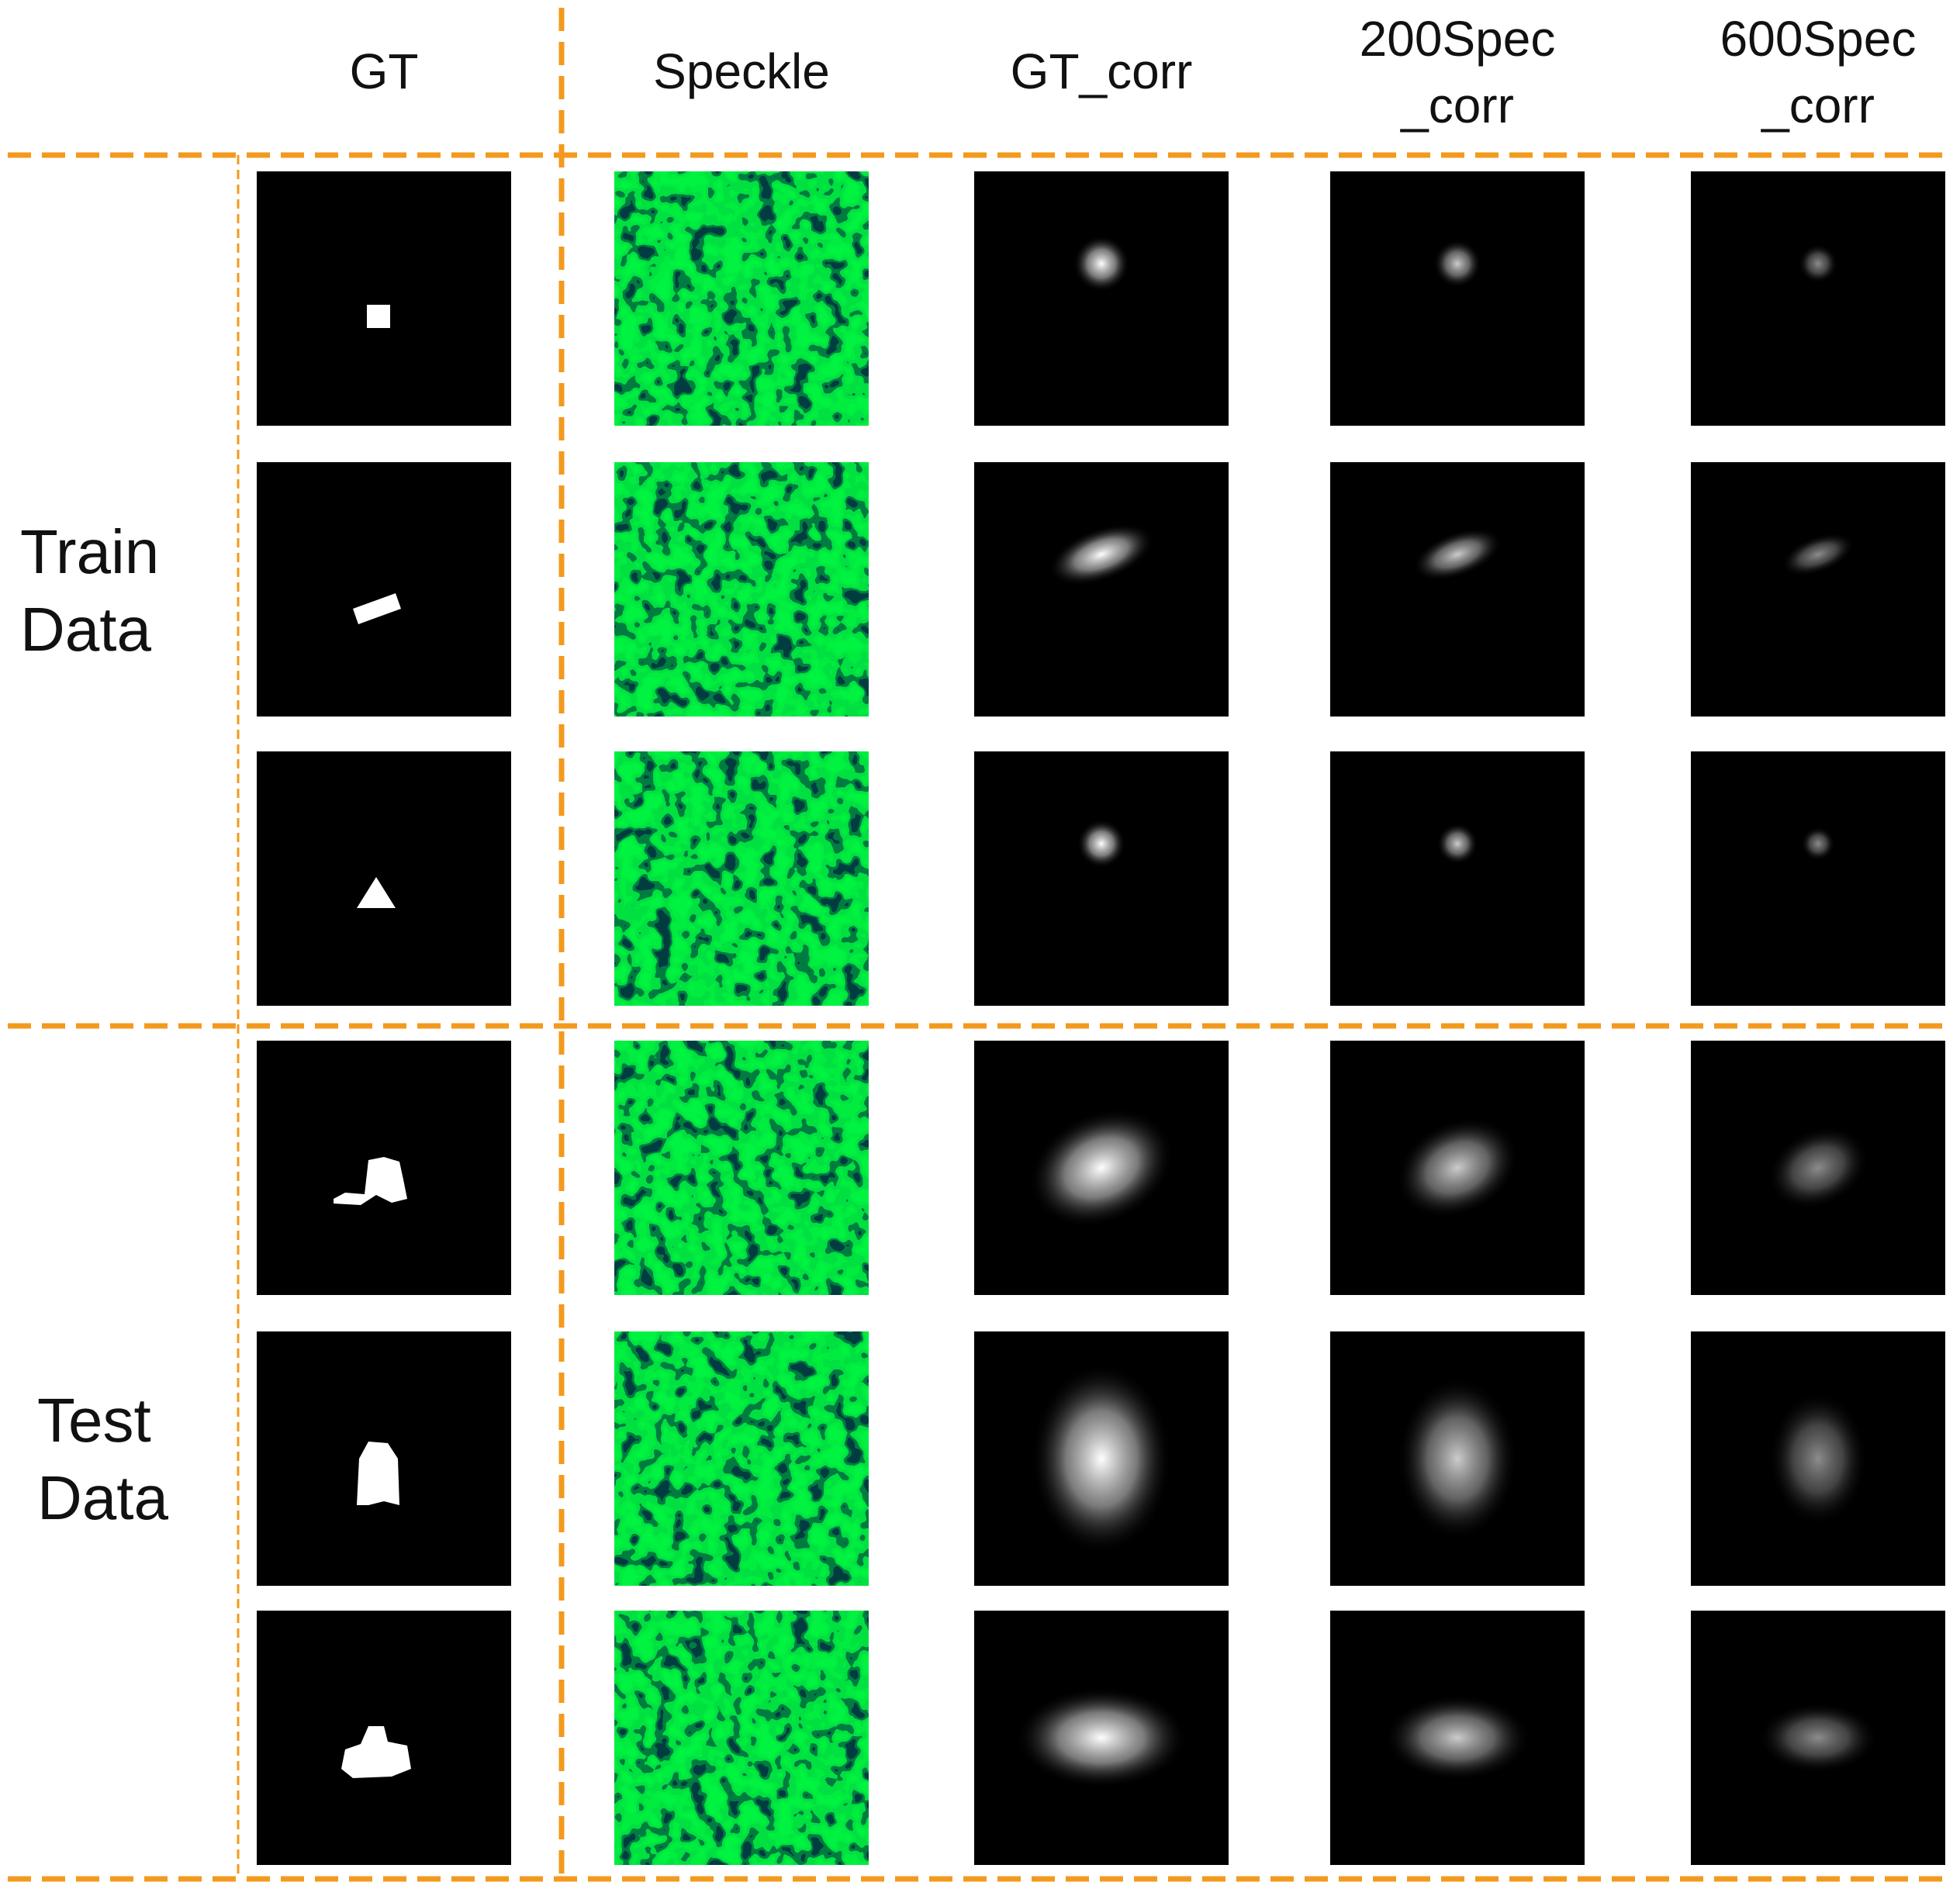 This screenshot has height=1889, width=1960. I want to click on row-group-label: Test, so click(94, 1420).